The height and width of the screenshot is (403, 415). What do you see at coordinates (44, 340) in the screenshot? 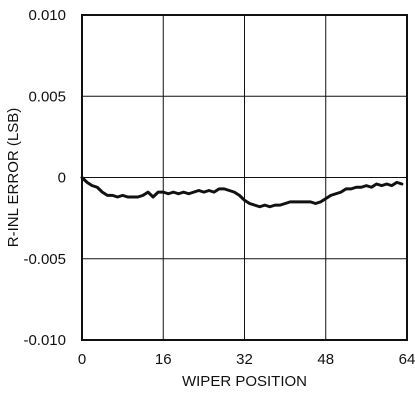
I see `y-tick-label: -0.010` at bounding box center [44, 340].